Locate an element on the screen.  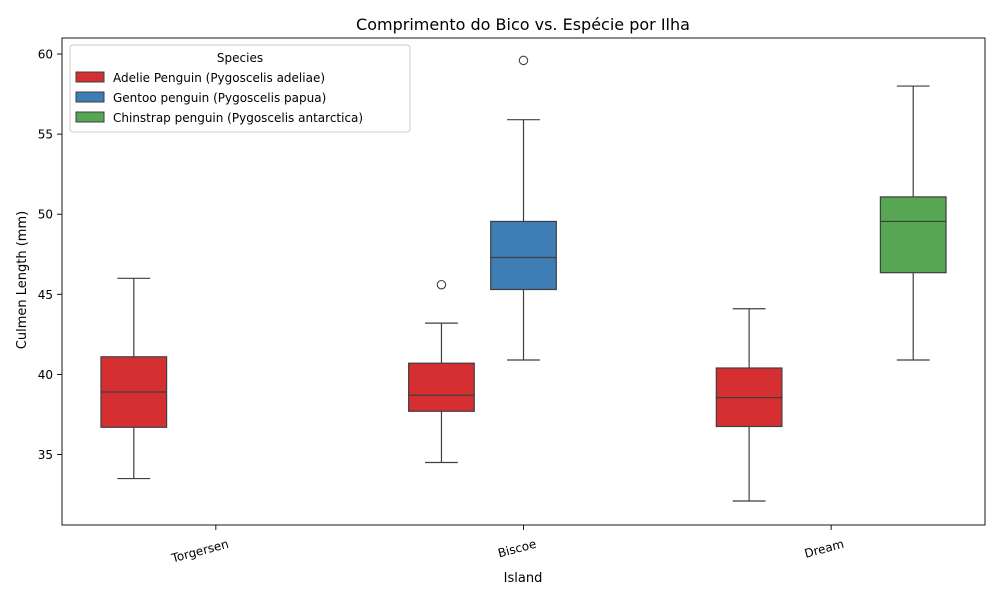
legend-frame is located at coordinates (240, 88).